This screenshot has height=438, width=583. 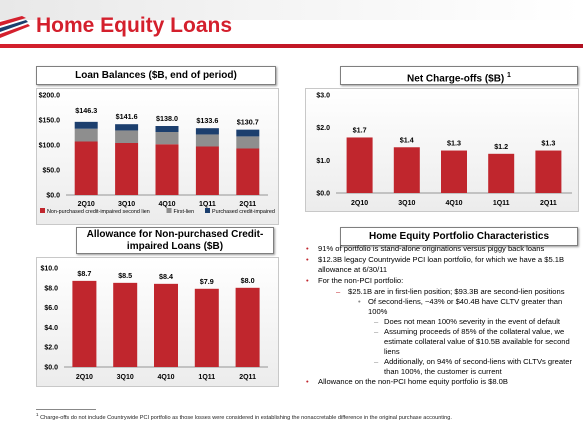 What do you see at coordinates (440, 281) in the screenshot?
I see `bullet-item: For the non-PCI portfolio:` at bounding box center [440, 281].